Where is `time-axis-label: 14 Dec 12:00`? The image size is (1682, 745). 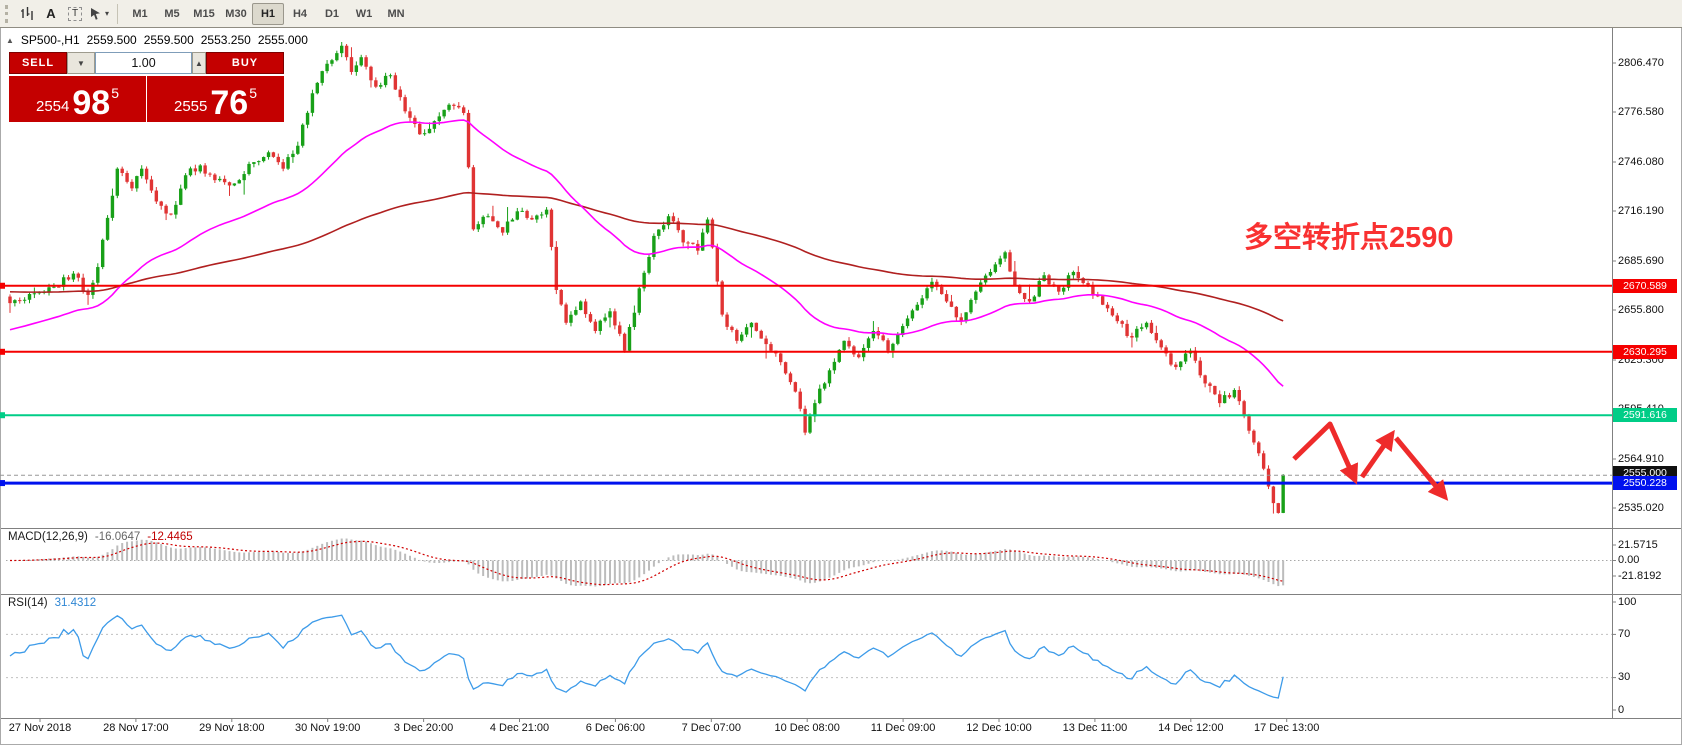
time-axis-label: 14 Dec 12:00 is located at coordinates (1191, 728).